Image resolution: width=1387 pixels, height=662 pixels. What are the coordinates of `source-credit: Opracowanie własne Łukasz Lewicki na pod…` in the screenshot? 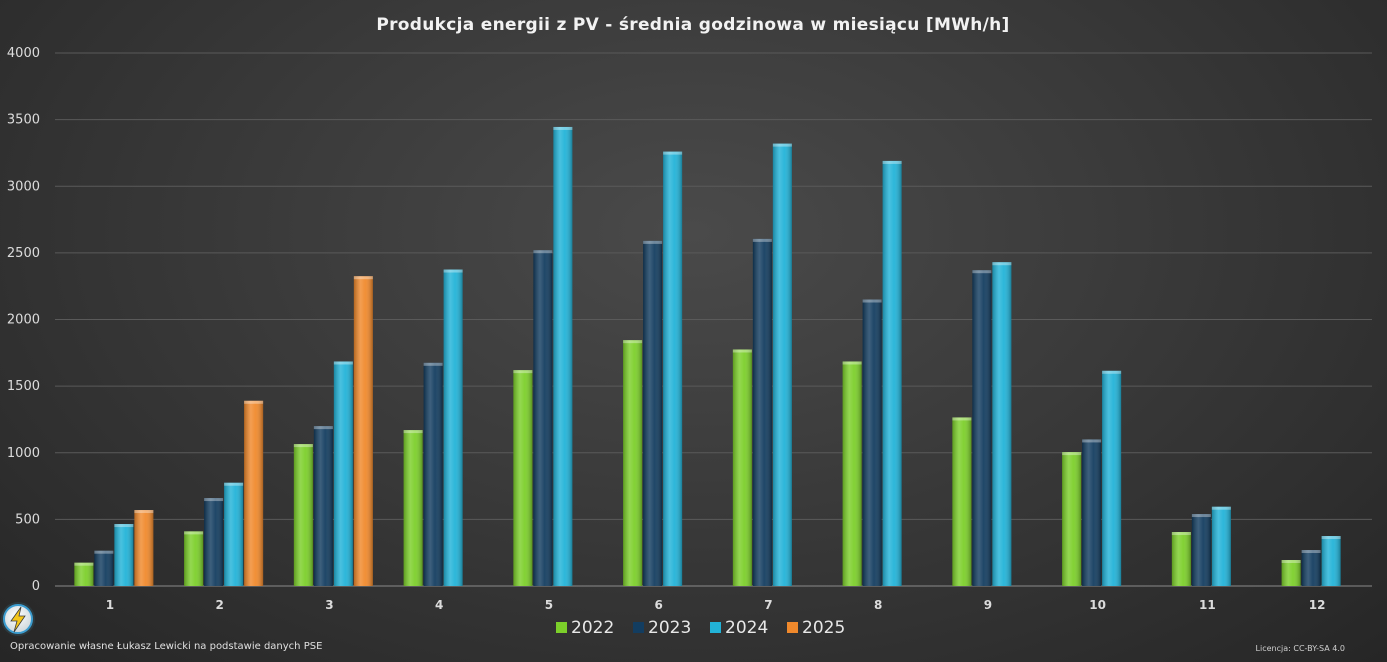 It's located at (166, 646).